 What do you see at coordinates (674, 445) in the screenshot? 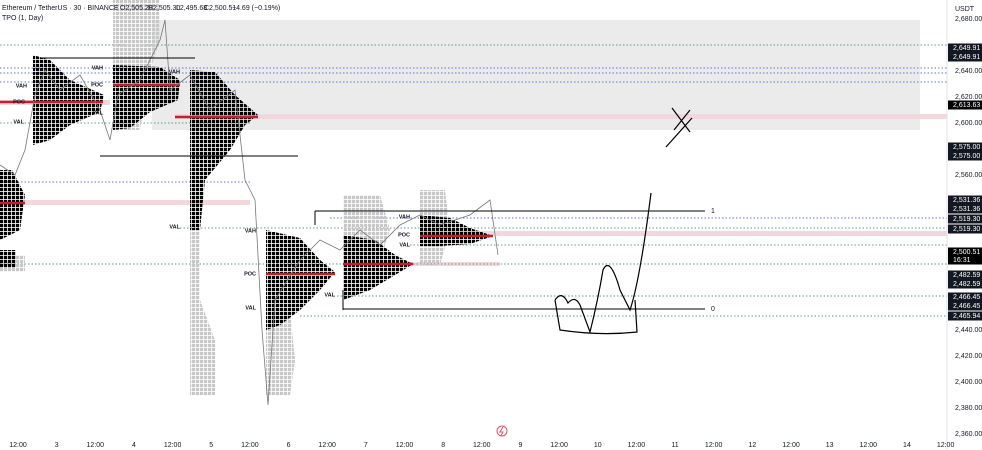
I see `time-tick-label: 11` at bounding box center [674, 445].